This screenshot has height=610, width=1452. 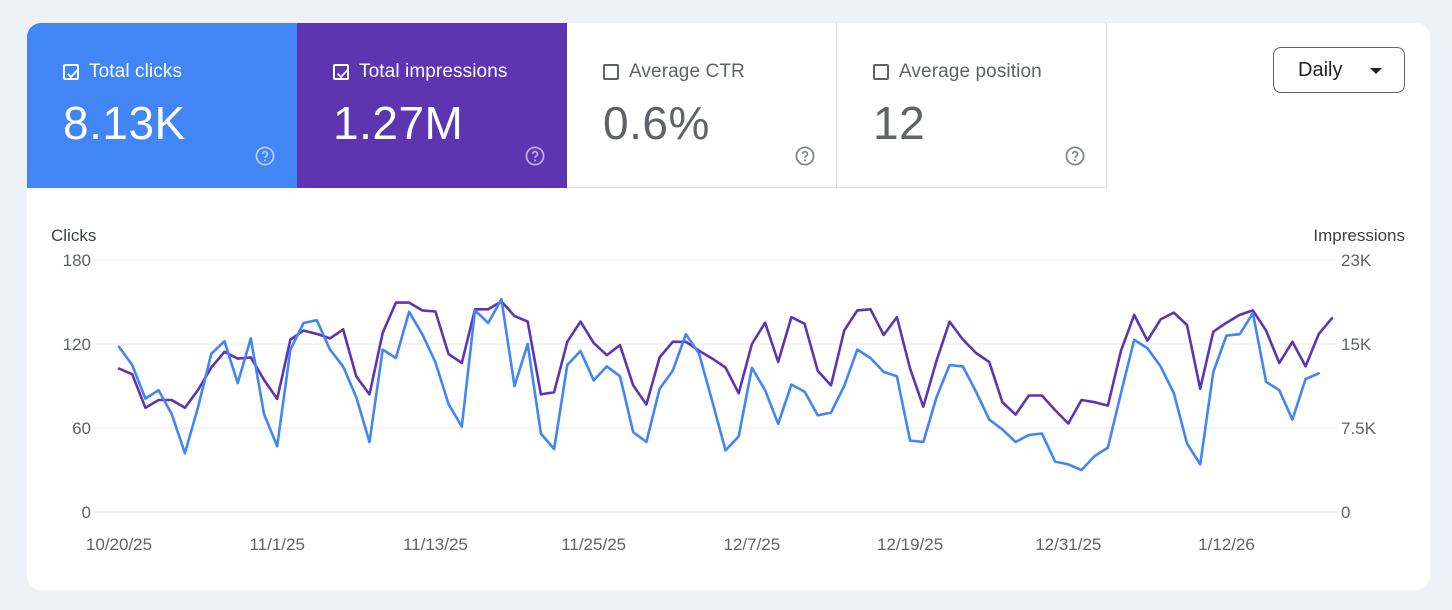 What do you see at coordinates (687, 71) in the screenshot?
I see `metric-label: Average CTR` at bounding box center [687, 71].